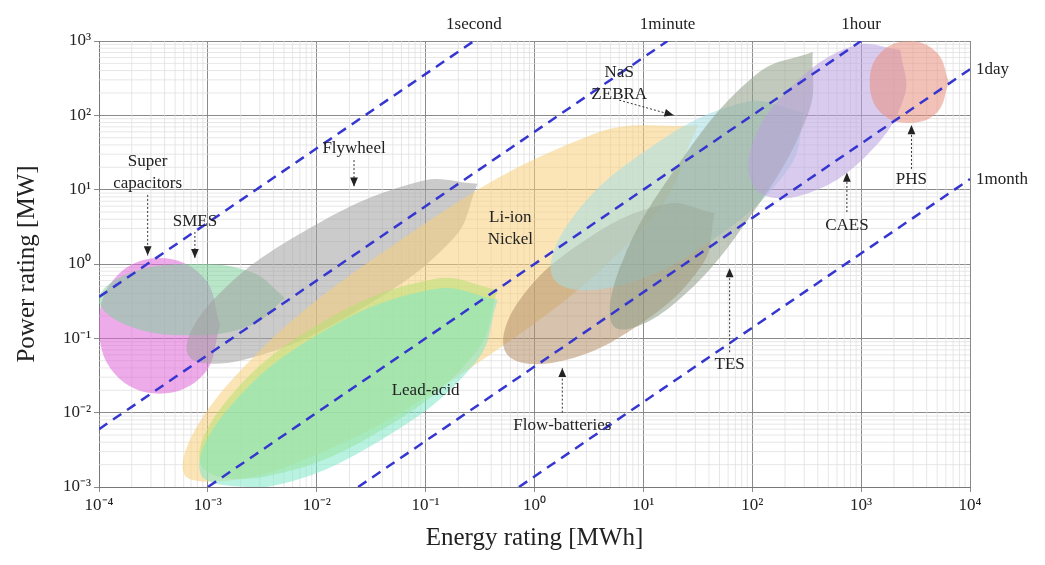 The image size is (1045, 565). Describe the element at coordinates (752, 504) in the screenshot. I see `x-tick-label: 10²` at that location.